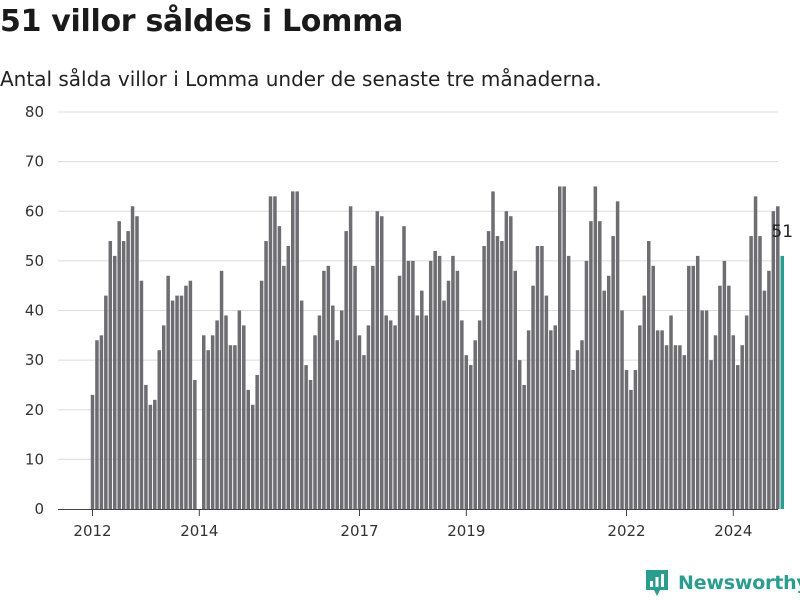  I want to click on y-tick-label: 70, so click(34, 162).